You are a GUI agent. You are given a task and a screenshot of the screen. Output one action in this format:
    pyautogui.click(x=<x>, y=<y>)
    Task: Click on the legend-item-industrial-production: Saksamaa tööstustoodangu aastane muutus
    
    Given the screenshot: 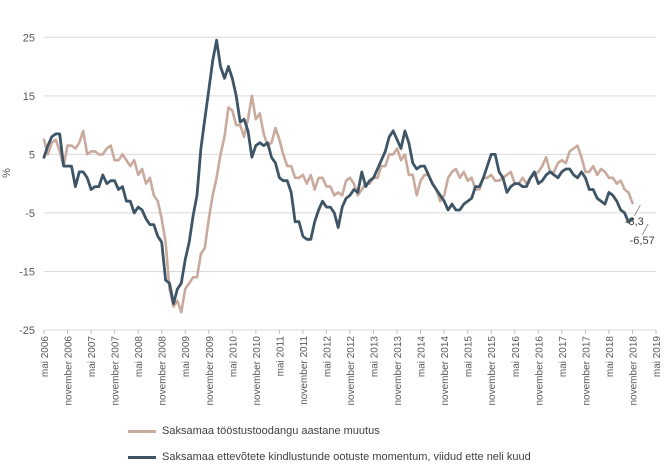 What is the action you would take?
    pyautogui.click(x=254, y=431)
    